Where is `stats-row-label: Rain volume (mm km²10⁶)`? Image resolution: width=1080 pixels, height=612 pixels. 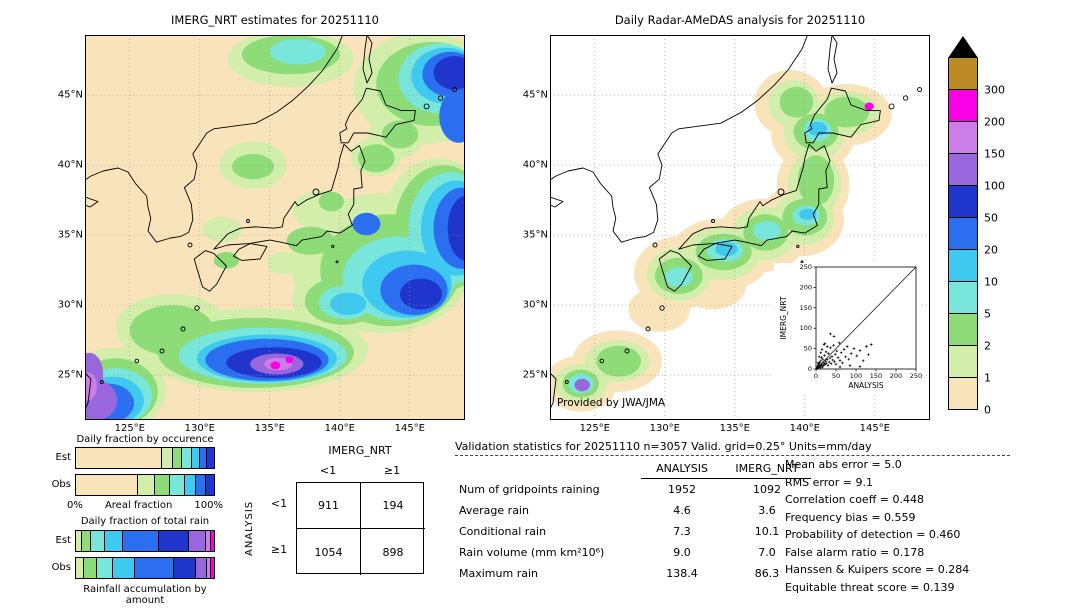
stats-row-label: Rain volume (mm km²10⁶) is located at coordinates (532, 552).